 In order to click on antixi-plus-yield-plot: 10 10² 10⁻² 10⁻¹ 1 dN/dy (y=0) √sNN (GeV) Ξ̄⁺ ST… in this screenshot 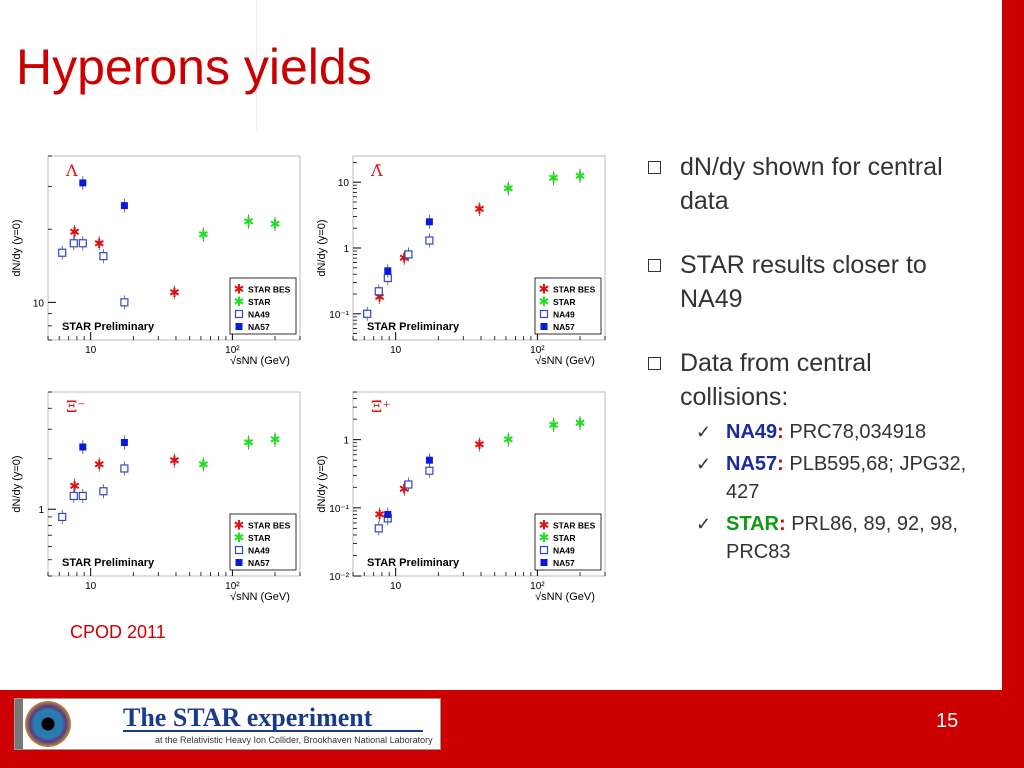, I will do `click(465, 495)`.